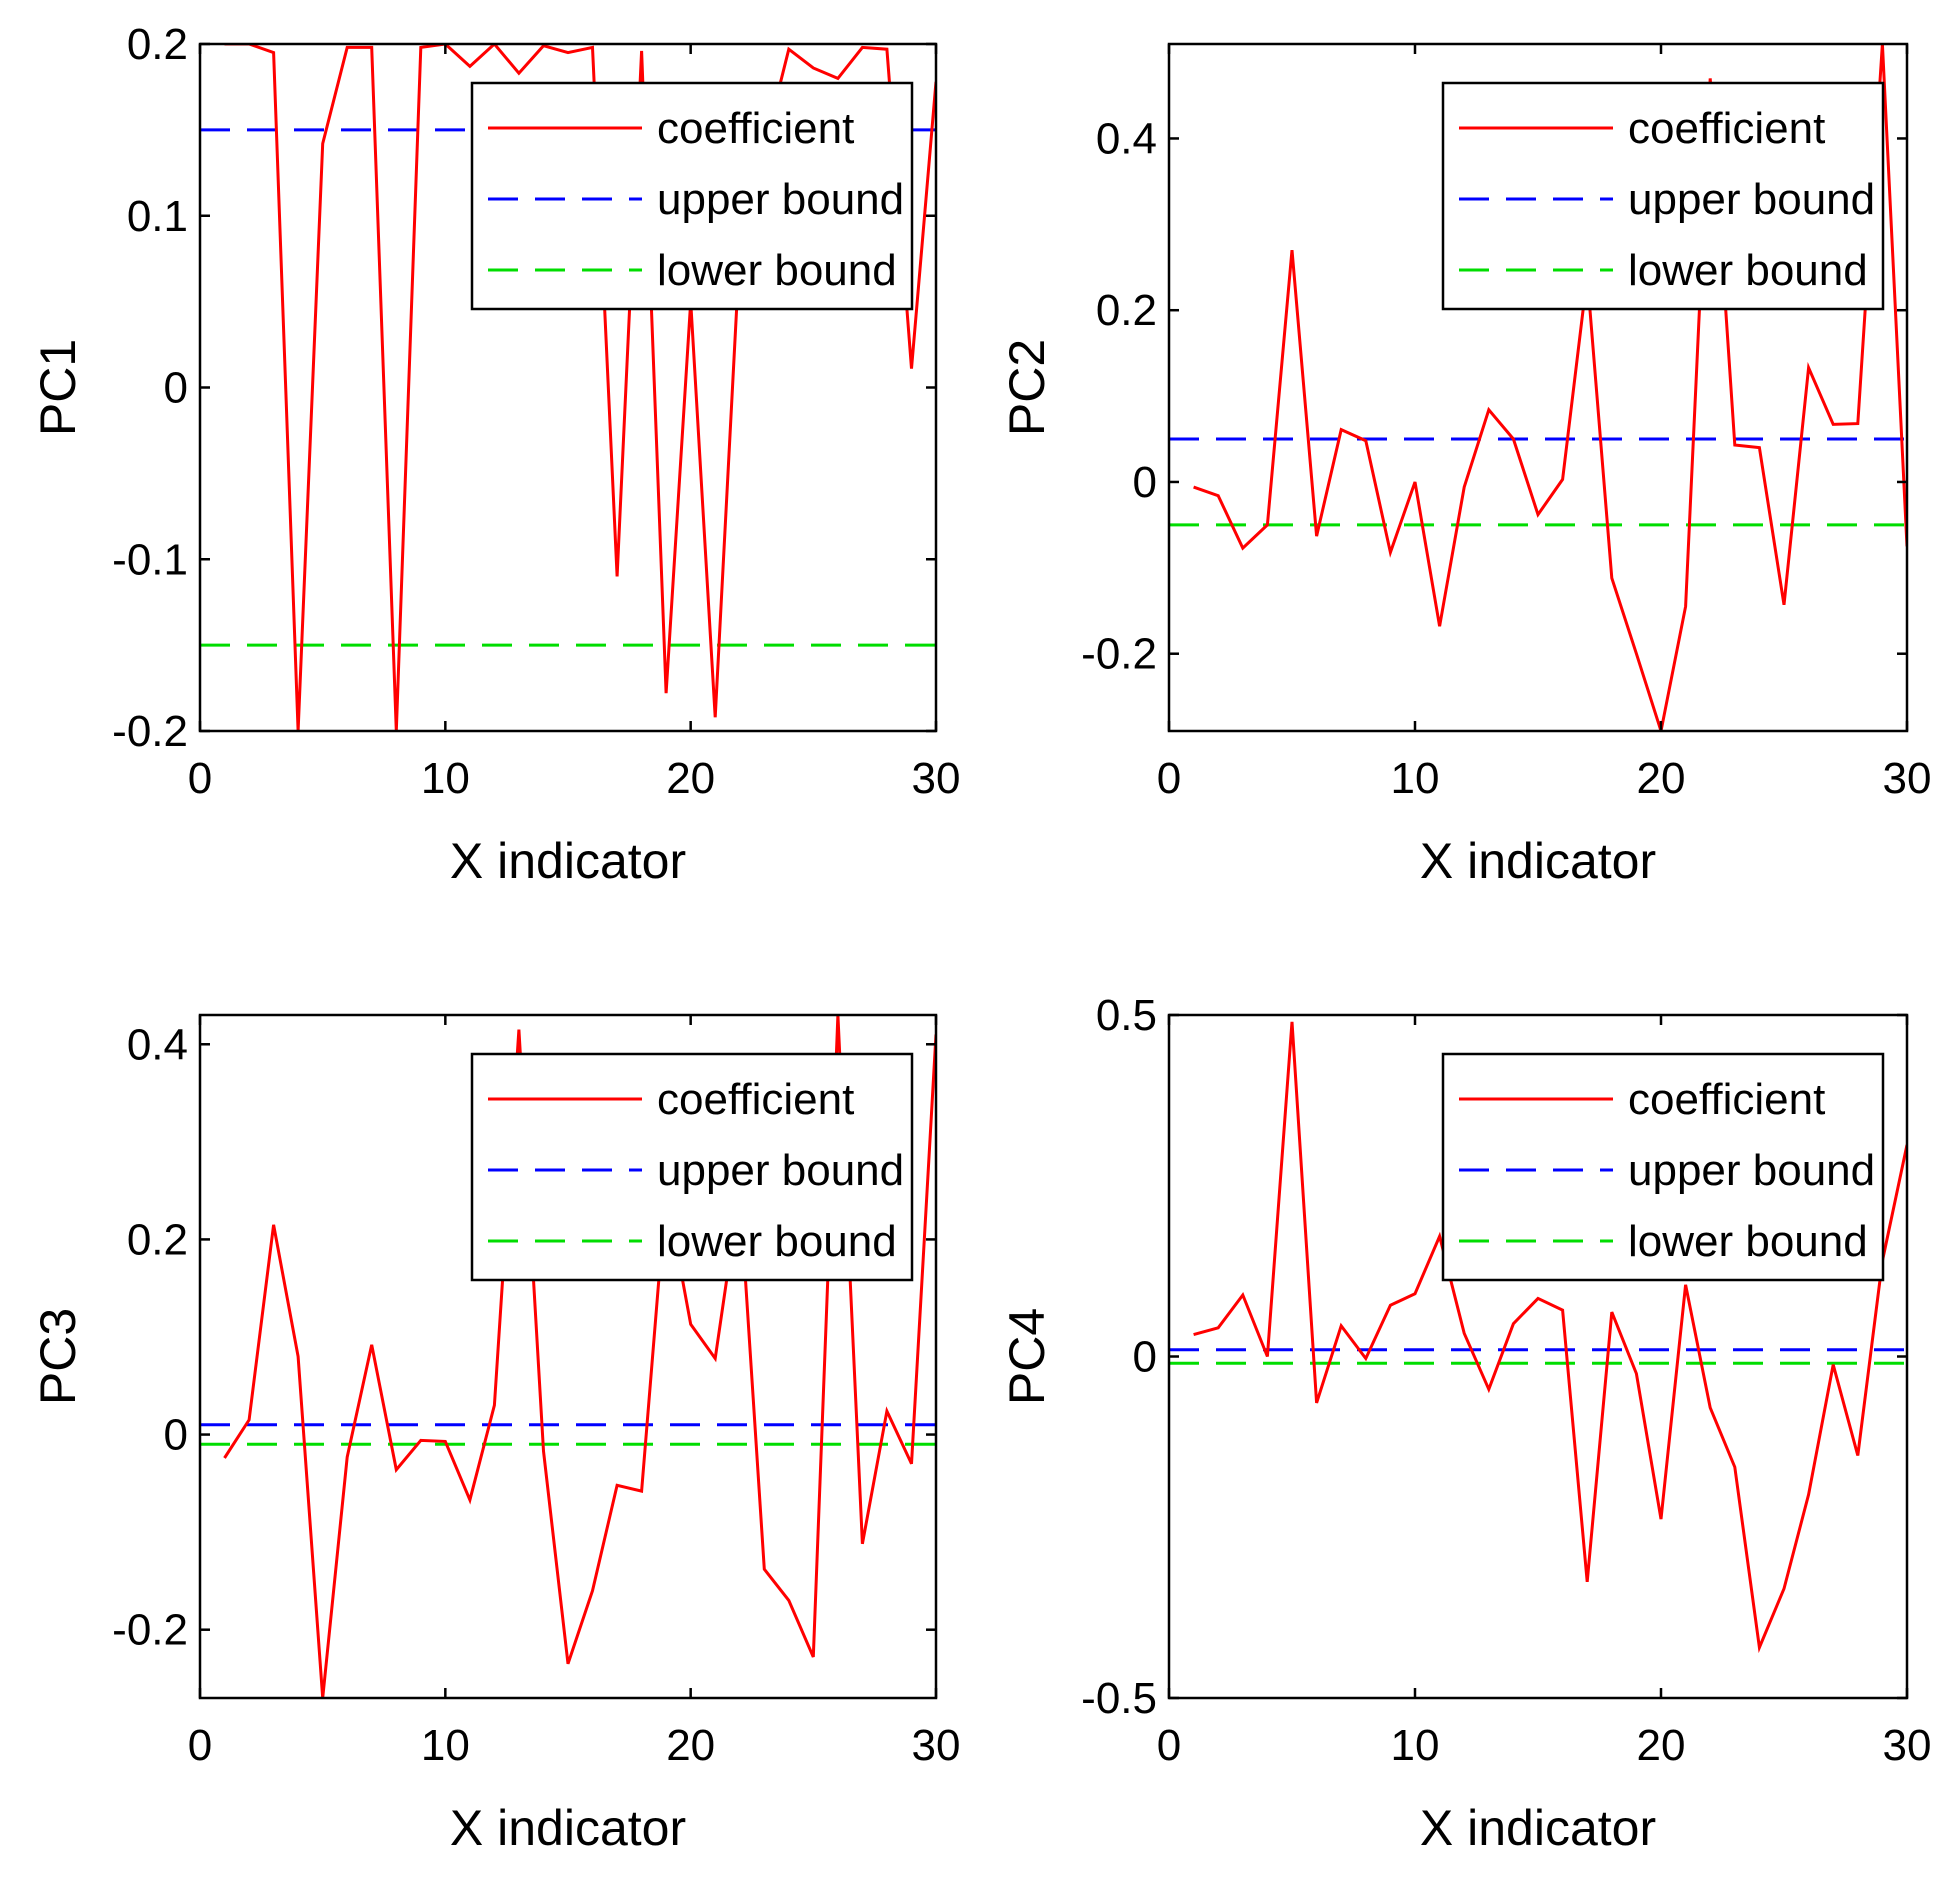 Image resolution: width=1952 pixels, height=1883 pixels. I want to click on y-axis-label: PC4, so click(1027, 1356).